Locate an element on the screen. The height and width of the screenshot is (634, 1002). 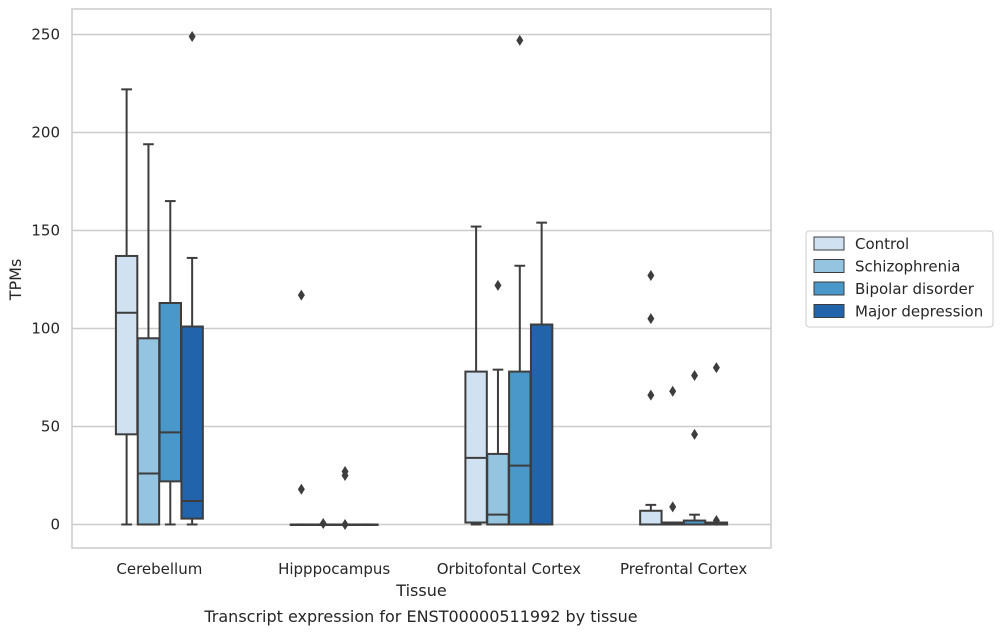
legend-label: Control is located at coordinates (882, 244).